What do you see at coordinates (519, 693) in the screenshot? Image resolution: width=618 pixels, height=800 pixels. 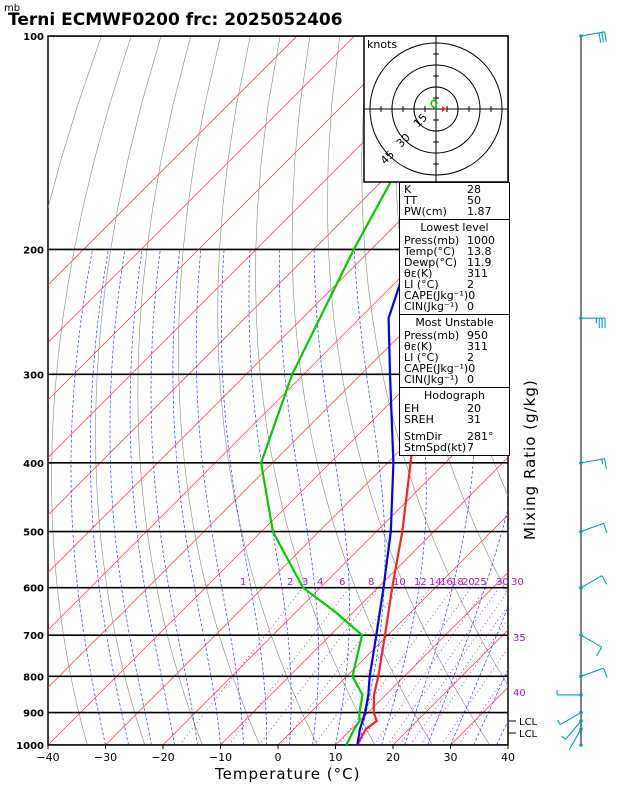 I see `mixing-ratio-label: 40` at bounding box center [519, 693].